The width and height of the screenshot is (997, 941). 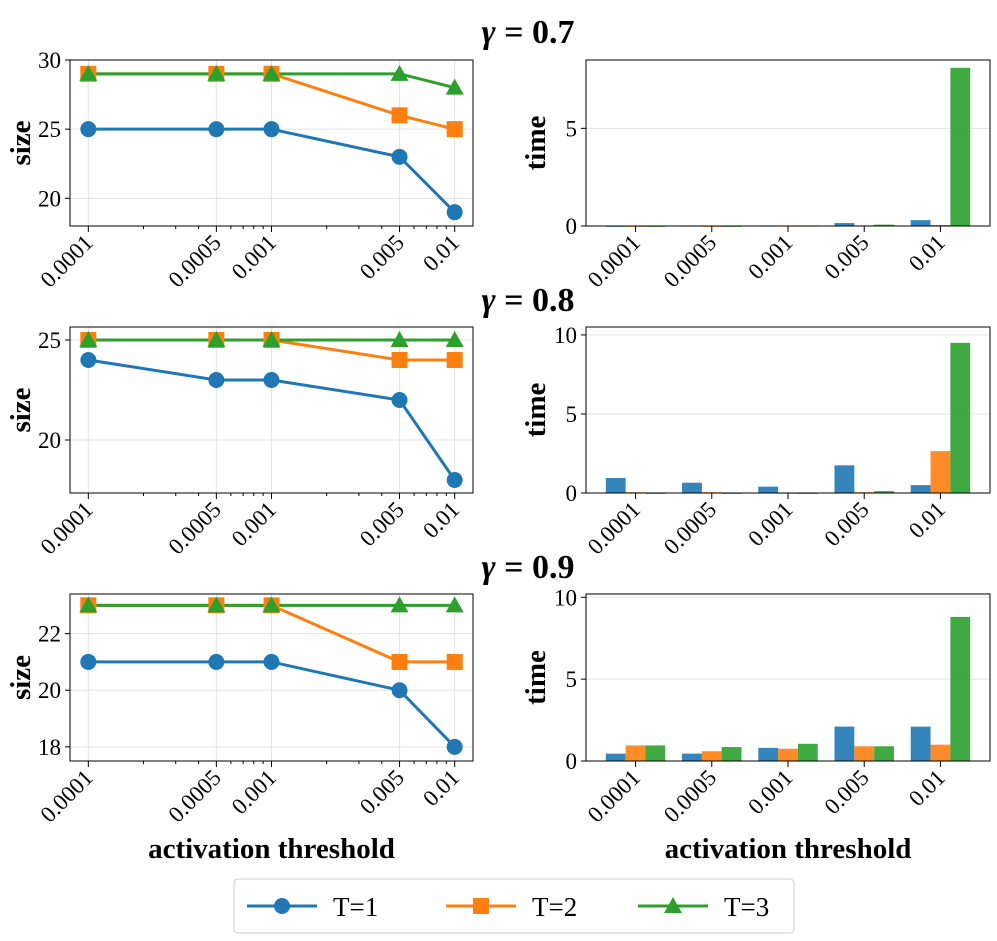 I want to click on panel-title: γ = 0.8, so click(x=527, y=300).